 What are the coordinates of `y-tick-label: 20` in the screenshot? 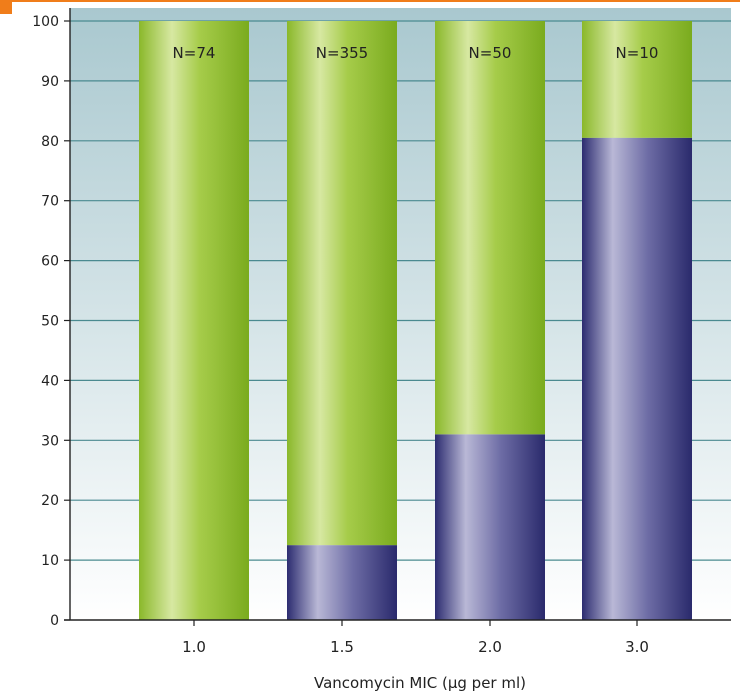 It's located at (50, 501).